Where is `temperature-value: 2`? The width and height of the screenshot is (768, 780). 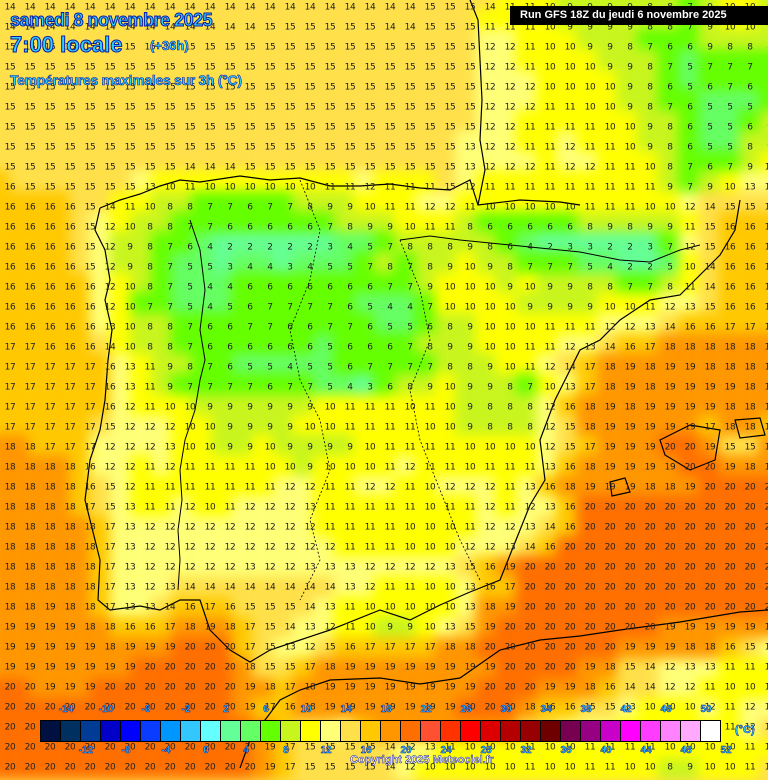
temperature-value: 2 is located at coordinates (630, 247).